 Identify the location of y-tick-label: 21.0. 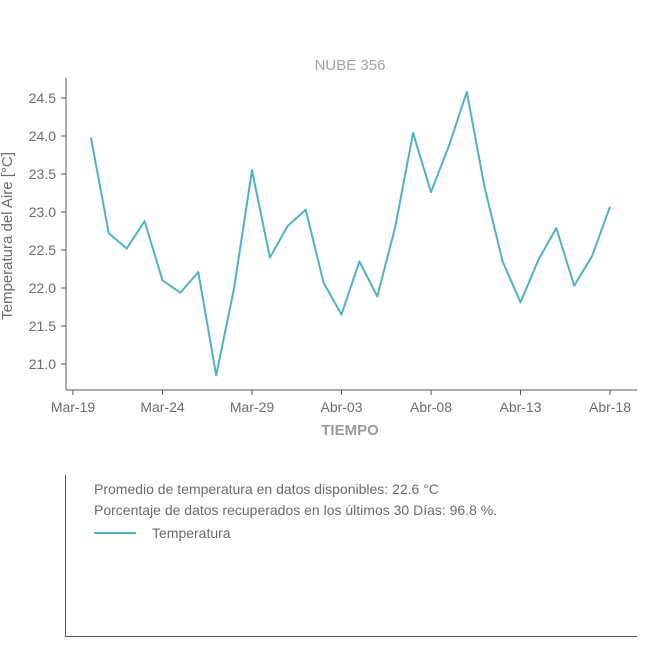
(42, 364).